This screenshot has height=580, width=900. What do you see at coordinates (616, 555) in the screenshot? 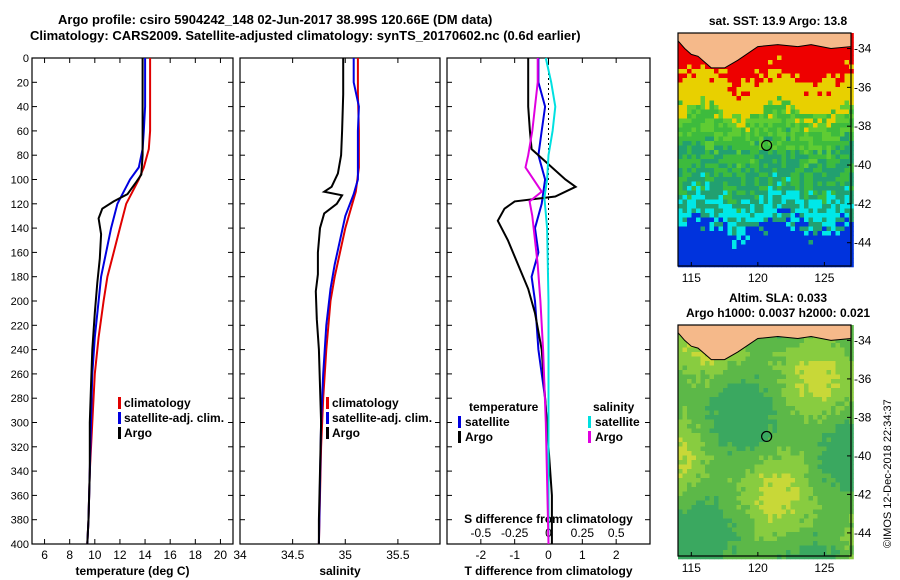
I see `x-tick-label: 2` at bounding box center [616, 555].